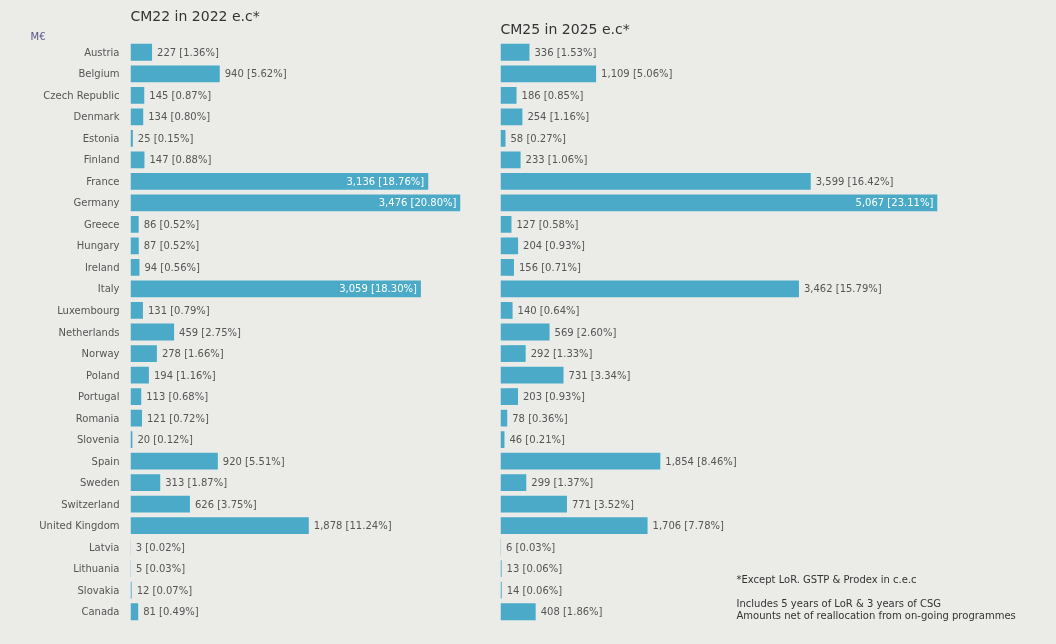 This screenshot has height=644, width=1056. Describe the element at coordinates (100, 354) in the screenshot. I see `y-tick-label: Norway` at that location.